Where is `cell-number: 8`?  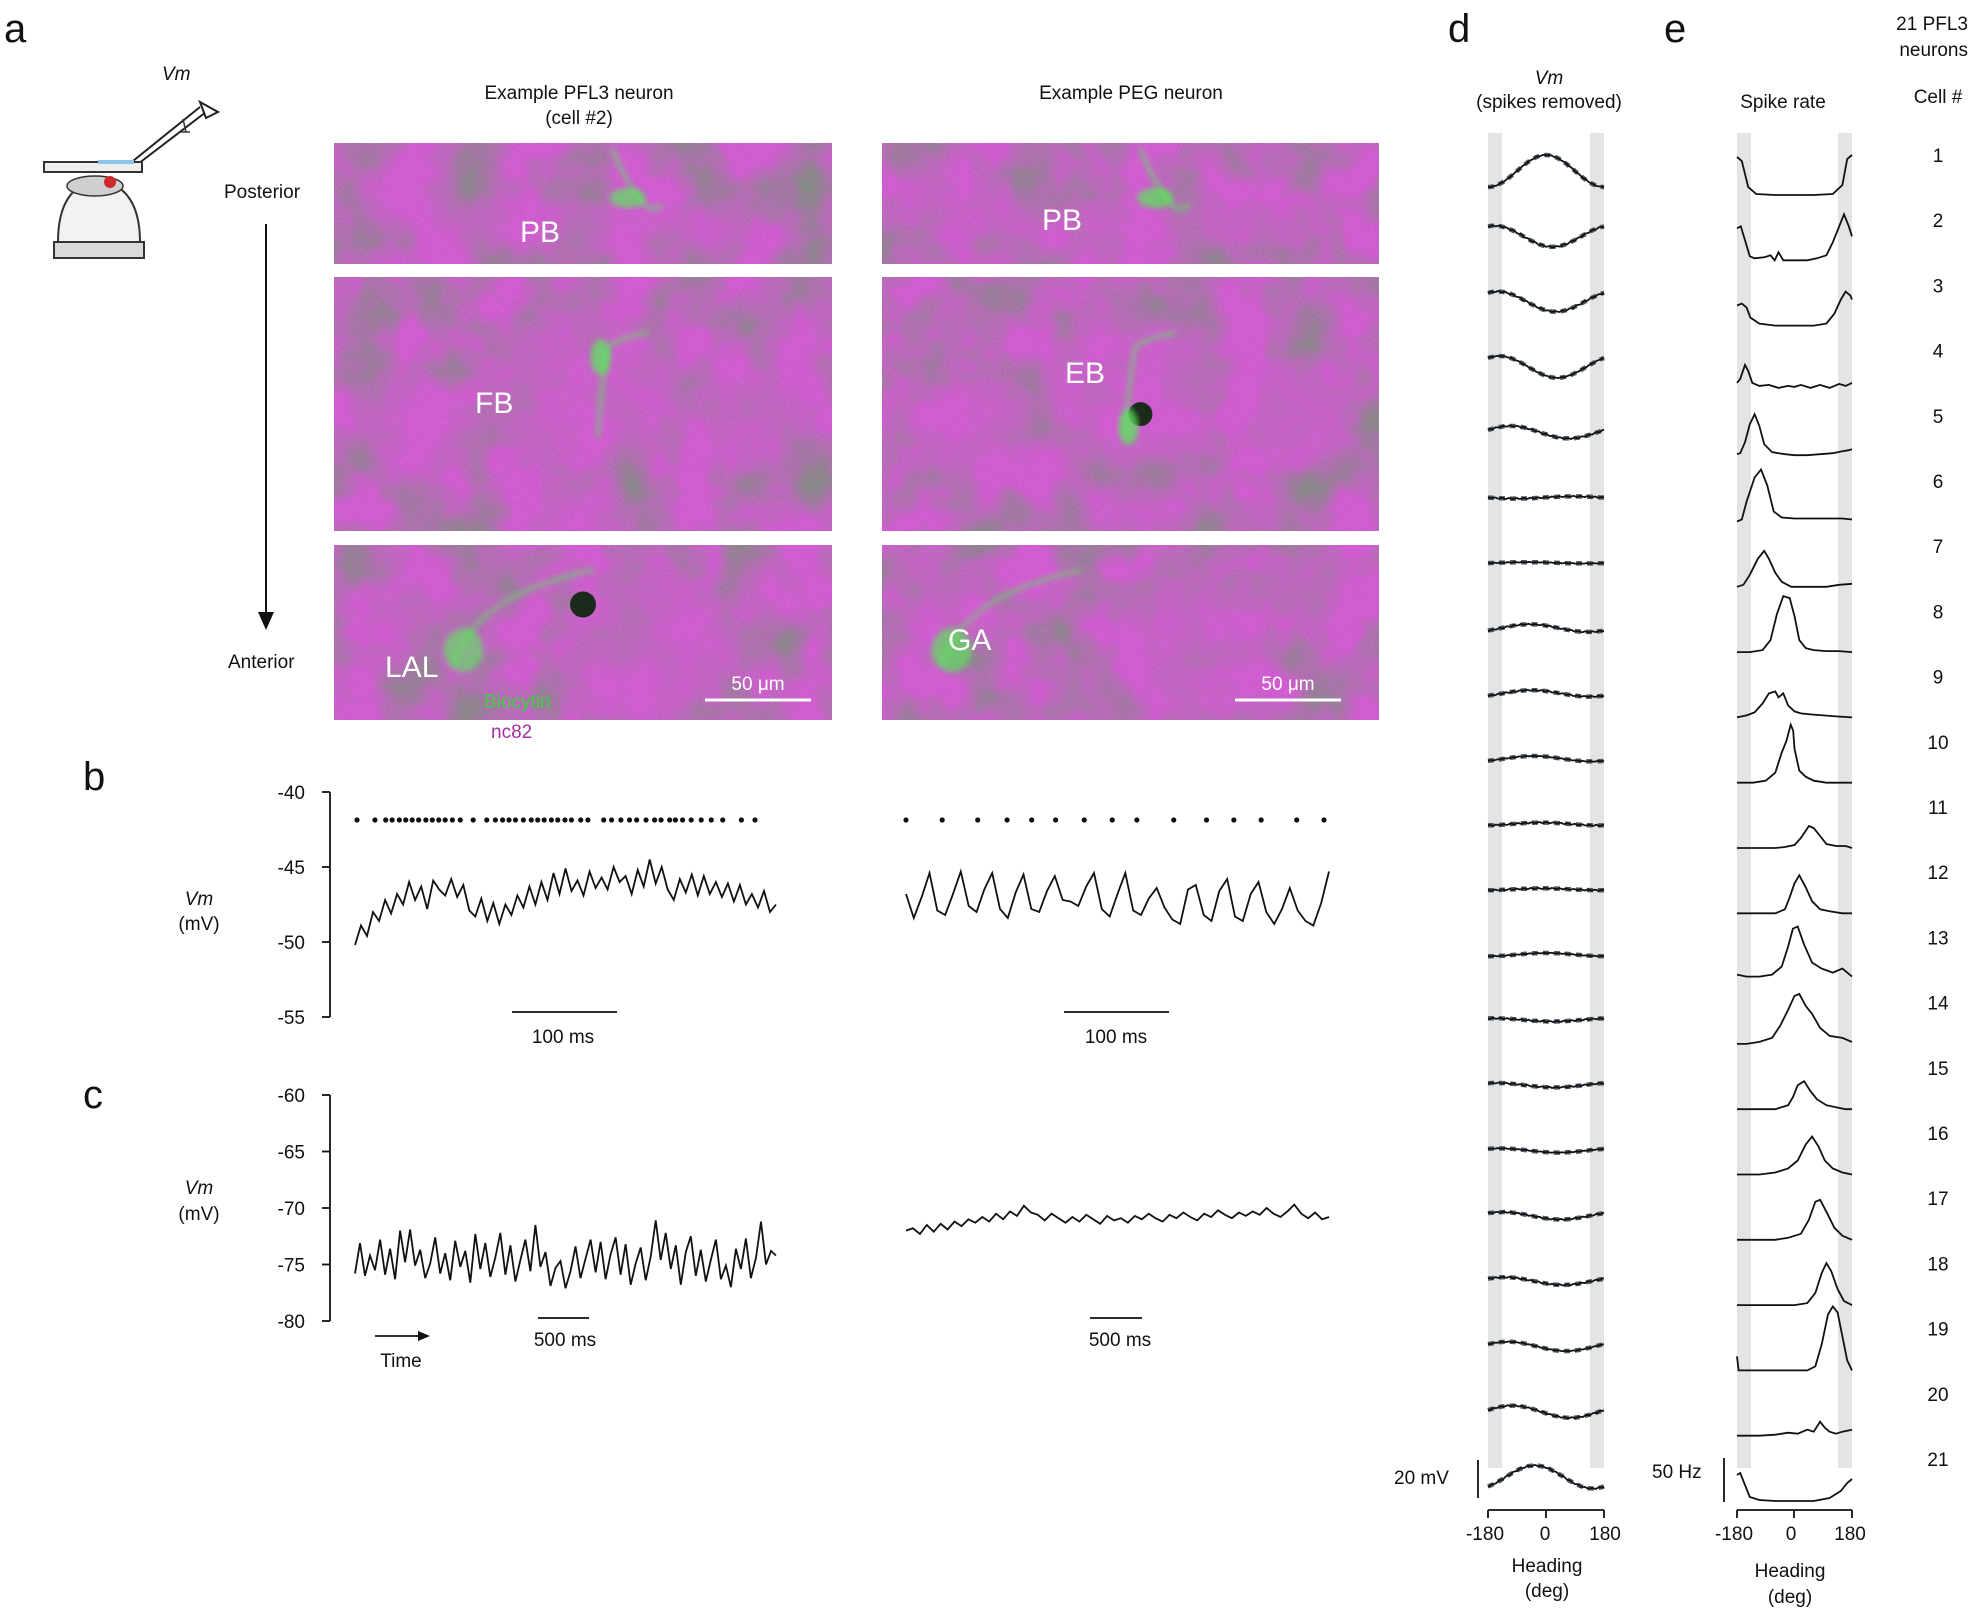 cell-number: 8 is located at coordinates (1938, 612).